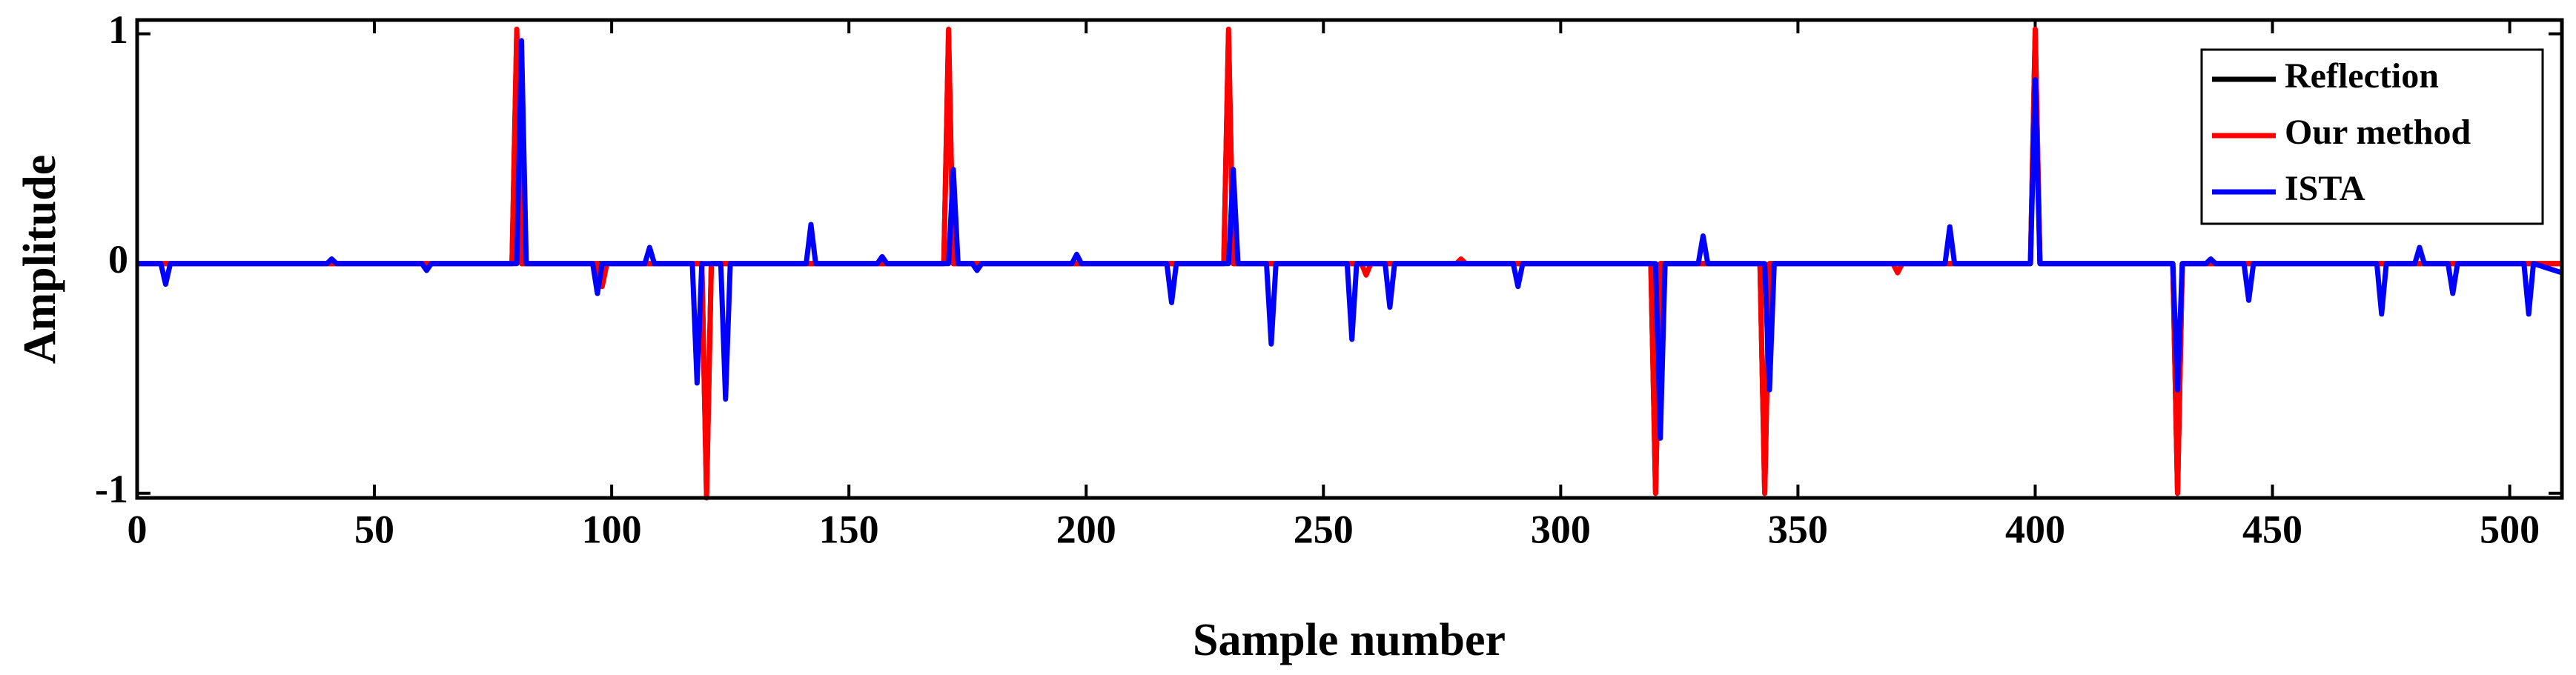 The height and width of the screenshot is (675, 2576). What do you see at coordinates (2362, 76) in the screenshot?
I see `legend-label: Reflection` at bounding box center [2362, 76].